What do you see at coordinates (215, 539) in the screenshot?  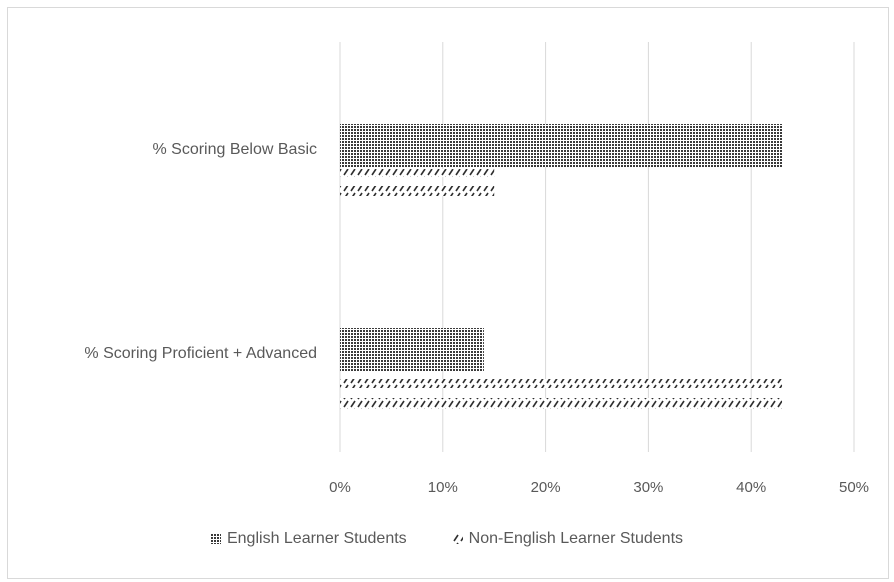 I see `legend-swatch-dots` at bounding box center [215, 539].